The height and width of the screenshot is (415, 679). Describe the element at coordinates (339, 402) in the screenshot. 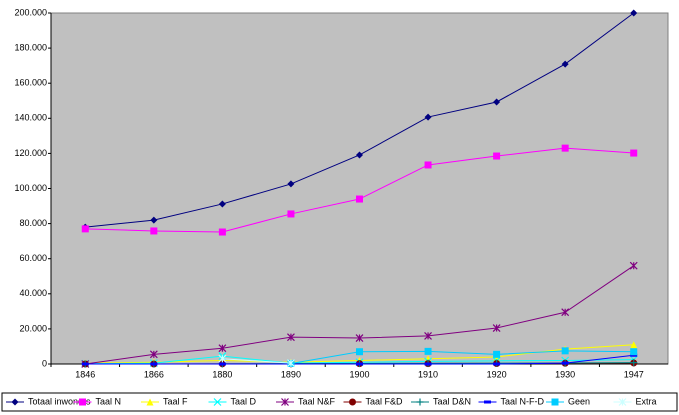

I see `legend` at that location.